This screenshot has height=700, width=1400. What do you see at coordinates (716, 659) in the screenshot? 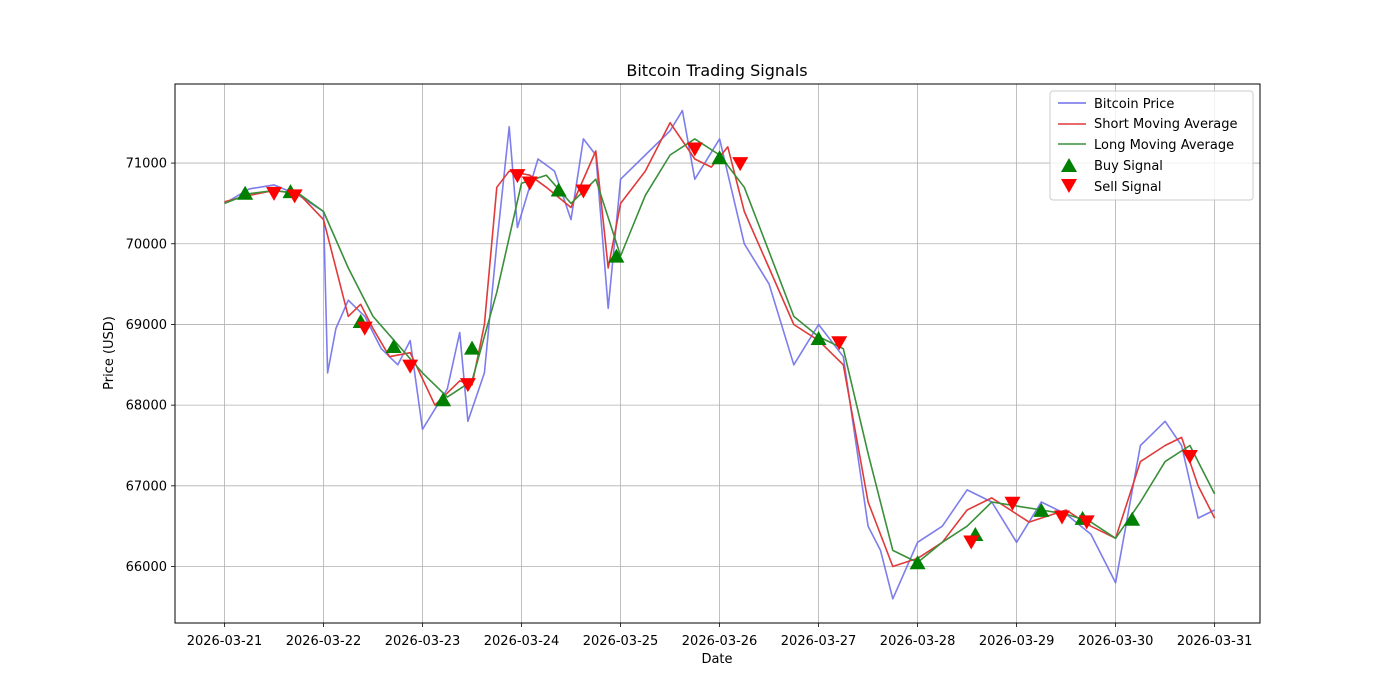
I see `x-axis-label: Date` at bounding box center [716, 659].